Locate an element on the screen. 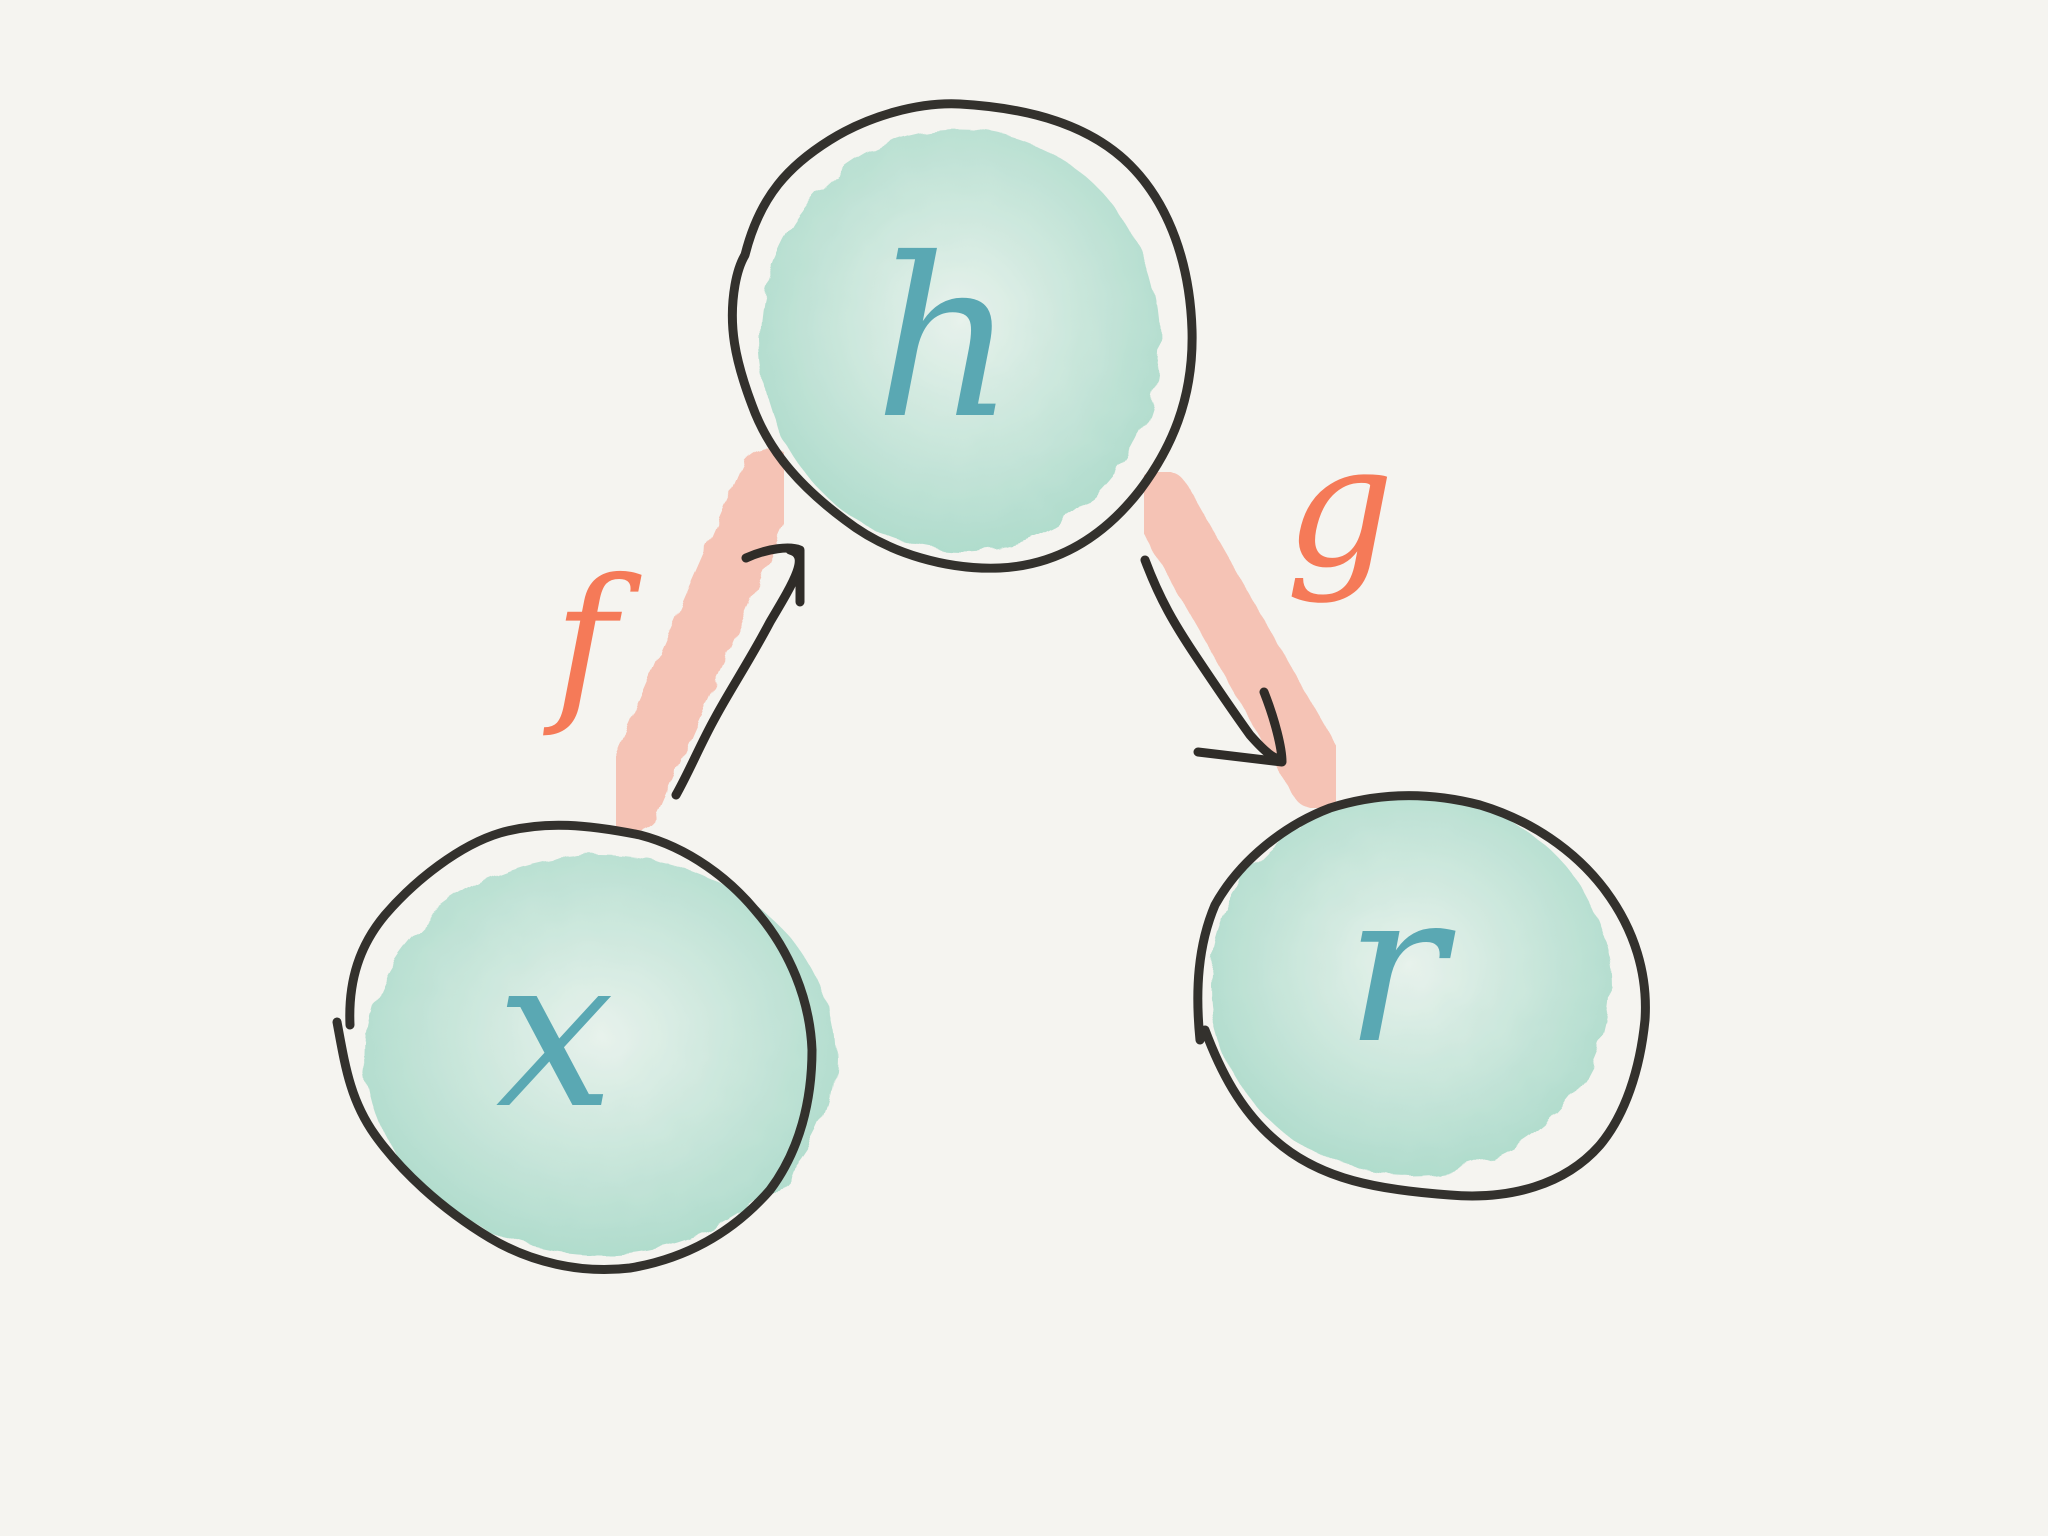 This screenshot has height=1536, width=2048. edge-f-arrow is located at coordinates (738, 671).